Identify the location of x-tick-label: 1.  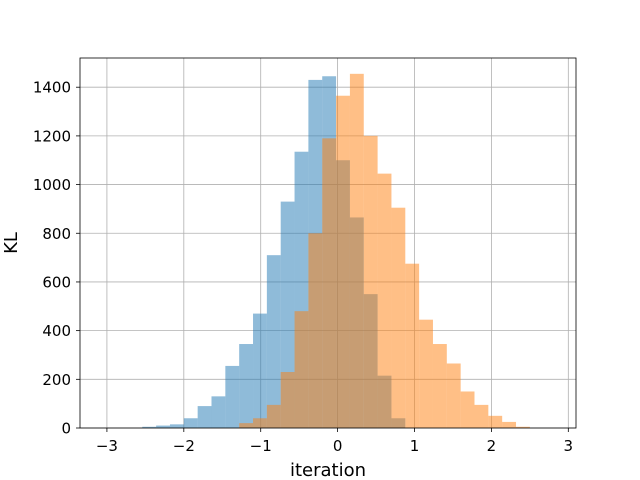
(415, 446).